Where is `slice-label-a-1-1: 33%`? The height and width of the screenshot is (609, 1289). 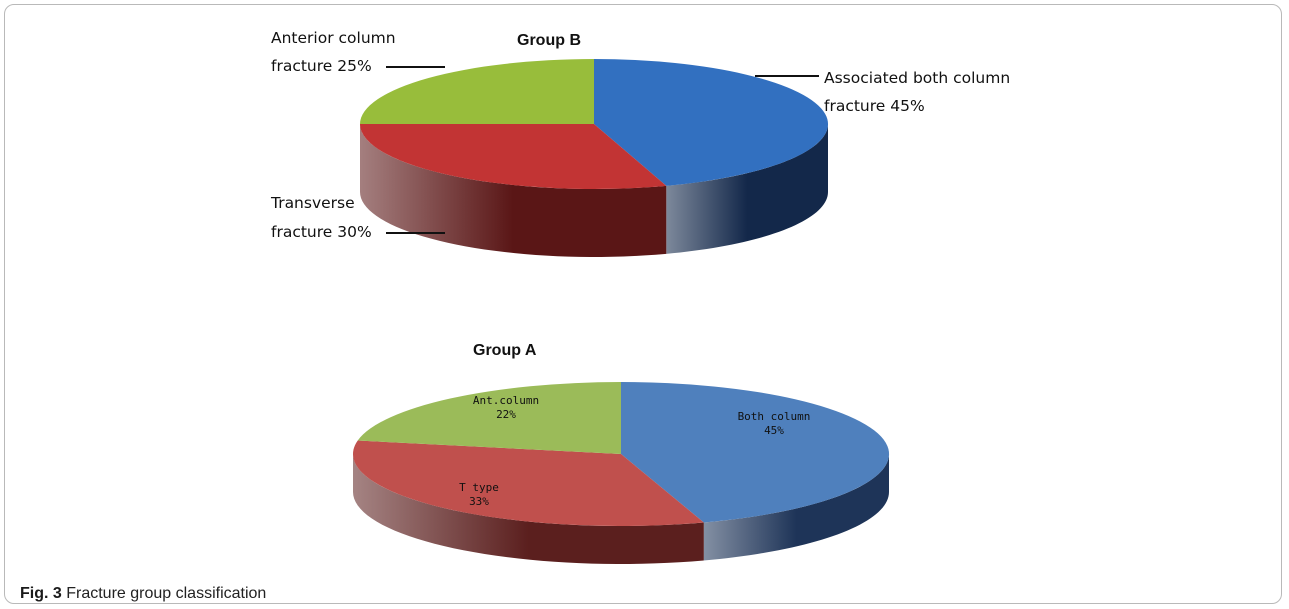 slice-label-a-1-1: 33% is located at coordinates (479, 501).